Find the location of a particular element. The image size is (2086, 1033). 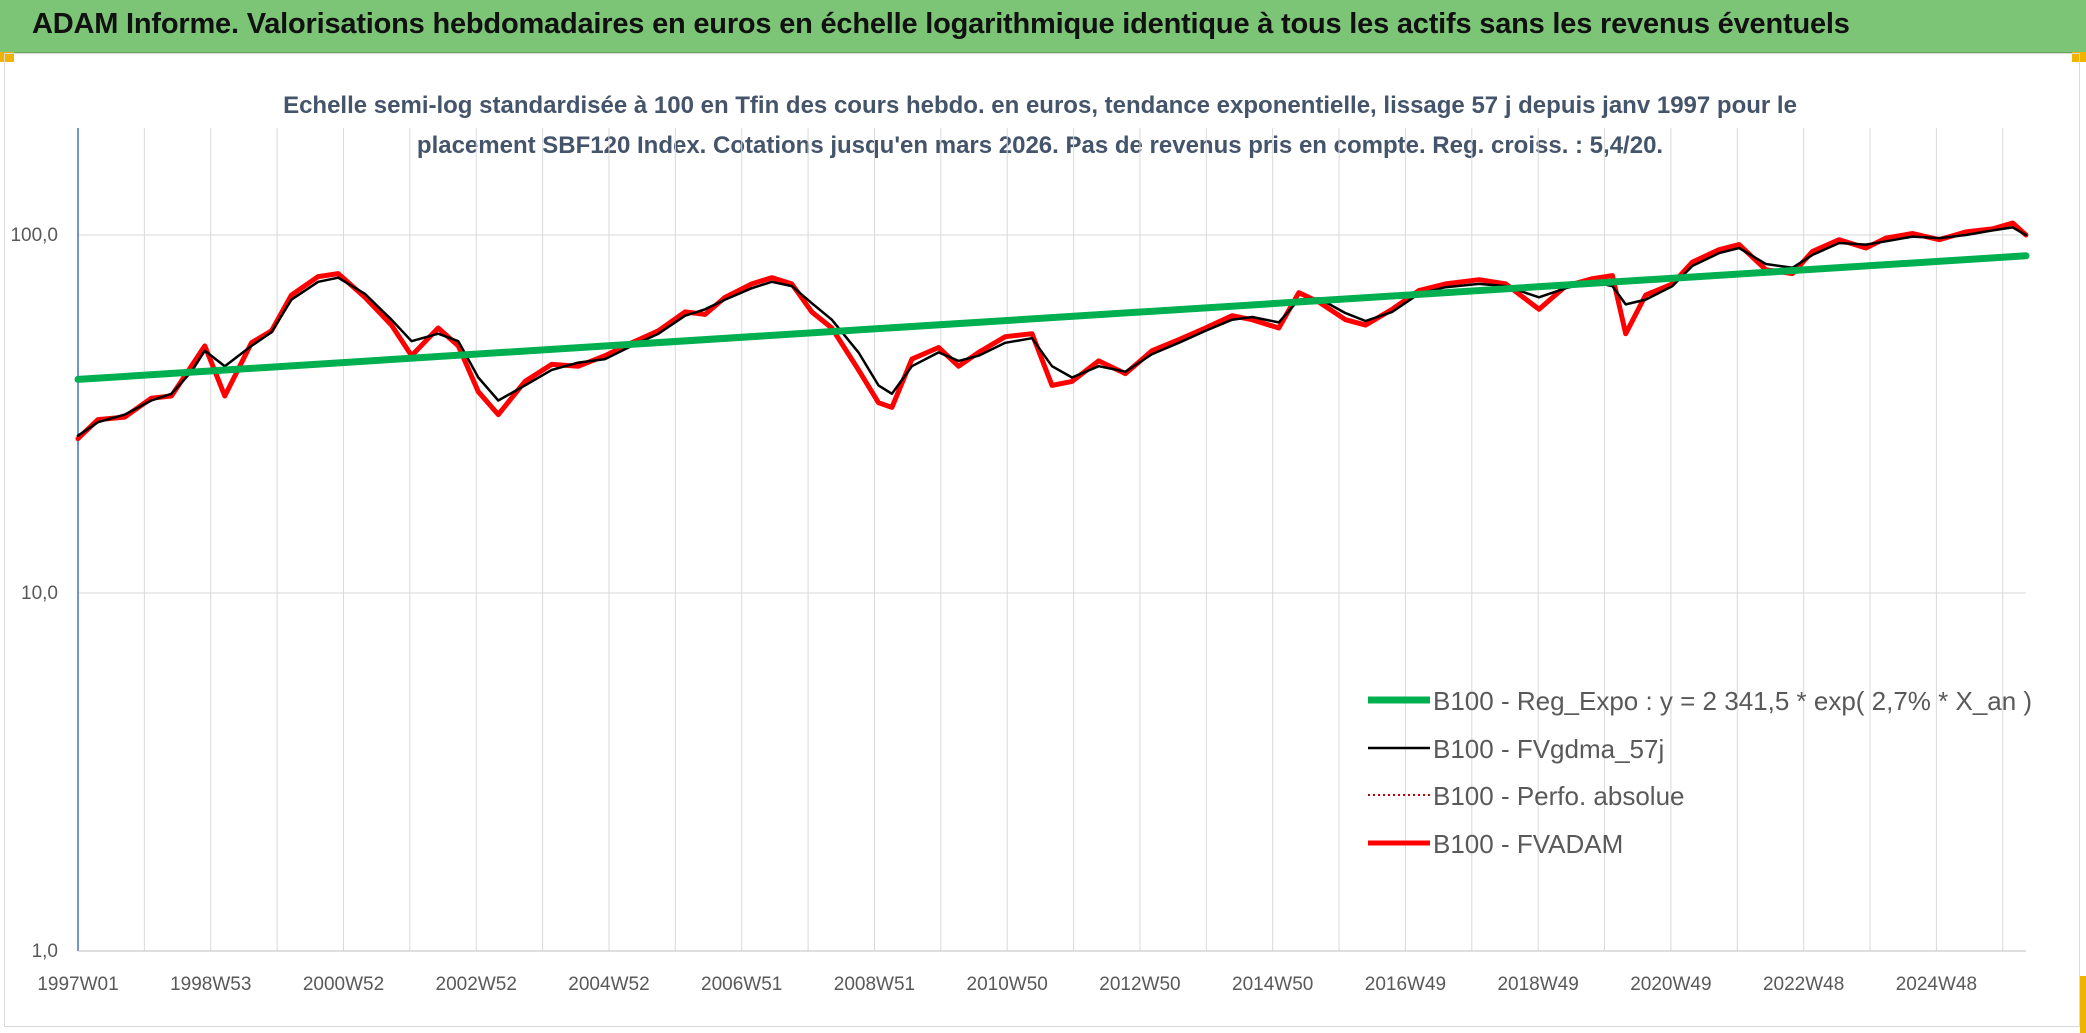

x-tick-label-11: 2018W49 is located at coordinates (1537, 984).